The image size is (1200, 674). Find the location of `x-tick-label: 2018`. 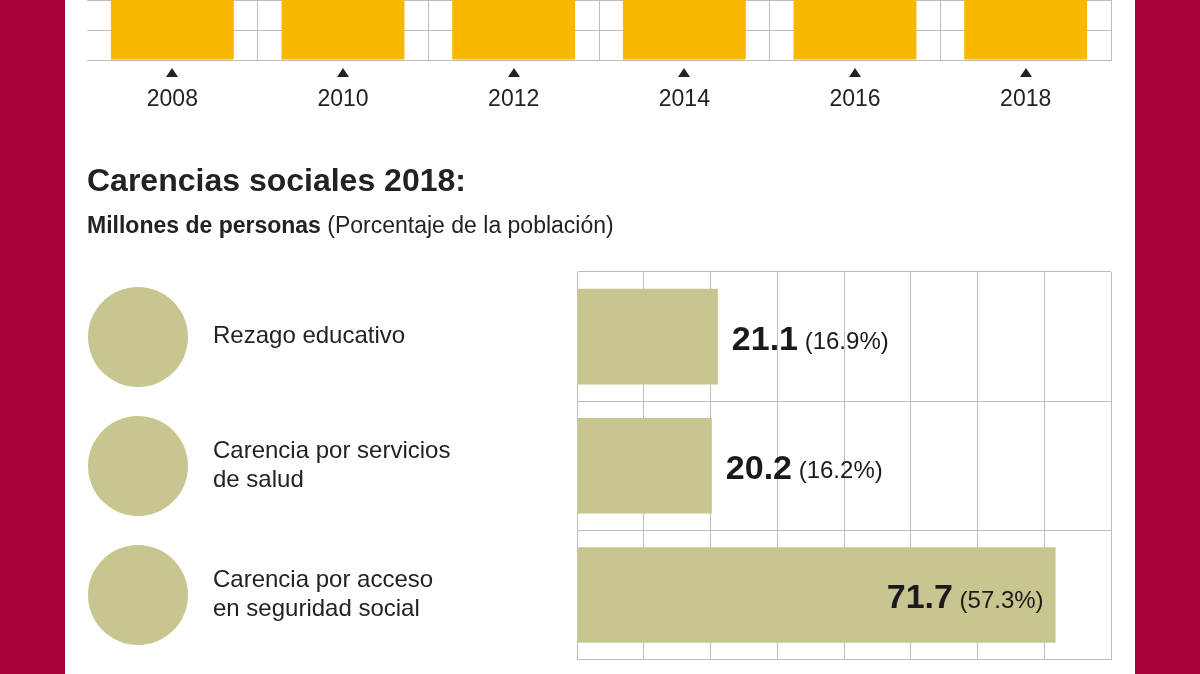

x-tick-label: 2018 is located at coordinates (1026, 98).